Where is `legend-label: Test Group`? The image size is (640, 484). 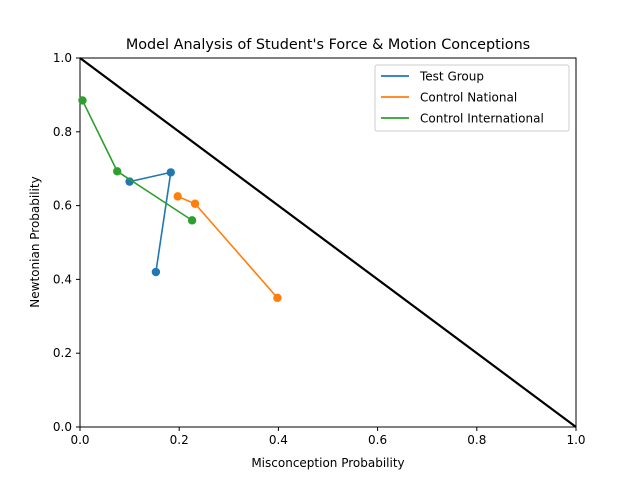
legend-label: Test Group is located at coordinates (451, 77).